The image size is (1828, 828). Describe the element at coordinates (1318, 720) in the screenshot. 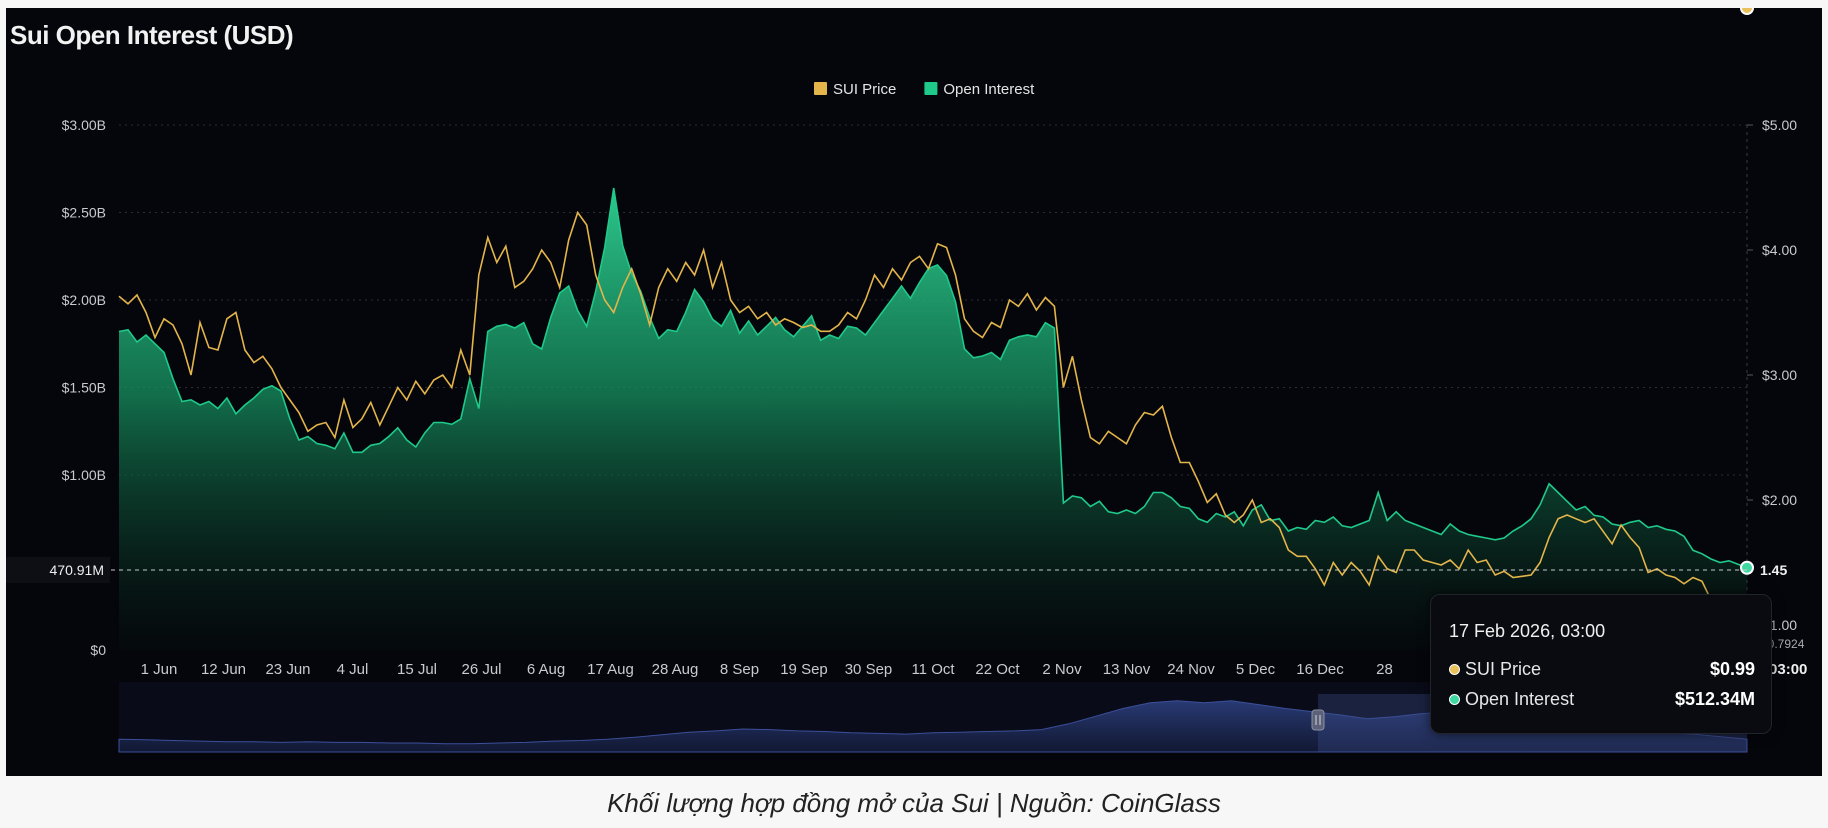

I see `navigator-handle-left` at that location.